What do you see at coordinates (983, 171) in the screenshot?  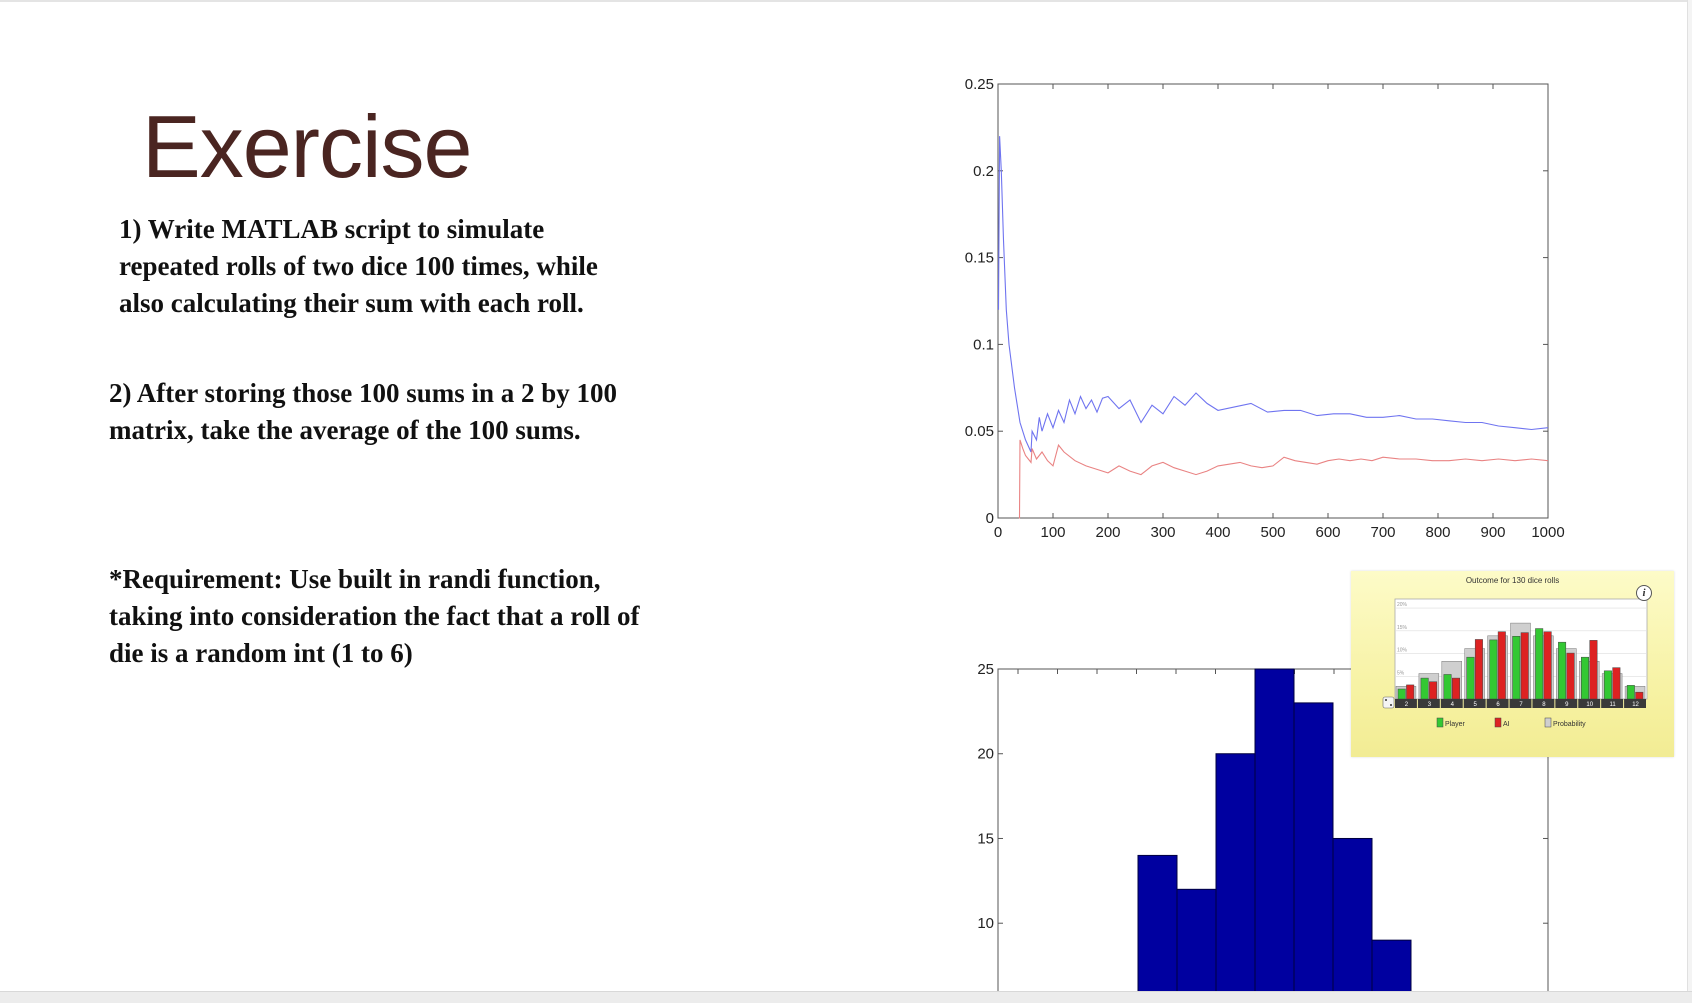 I see `y-tick-label: 0.2` at bounding box center [983, 171].